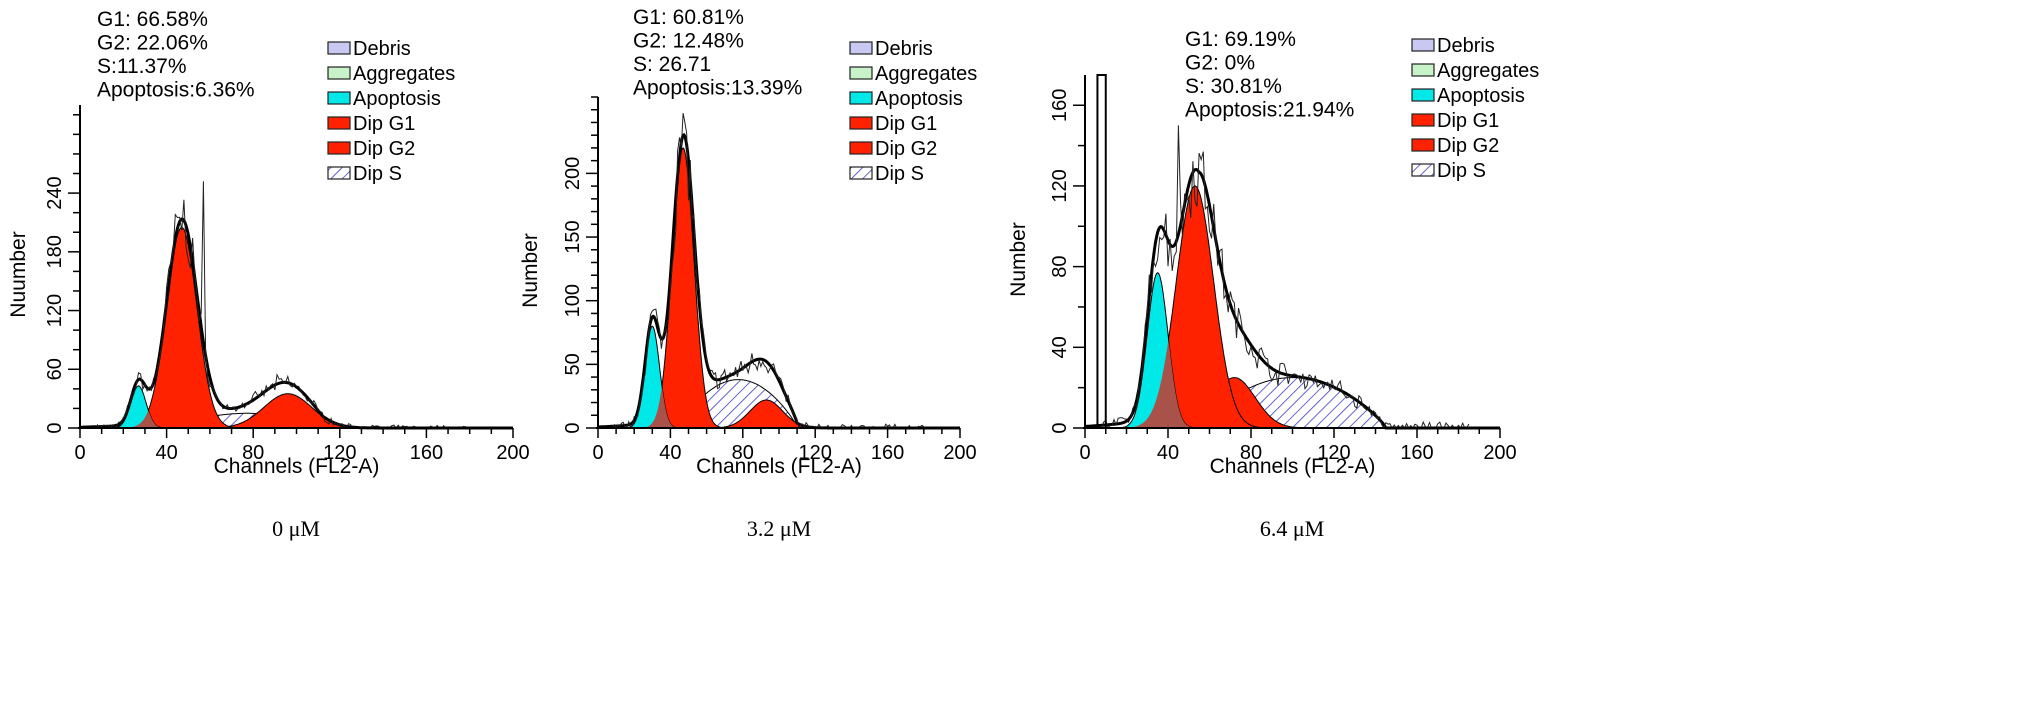 Image resolution: width=2023 pixels, height=711 pixels. Describe the element at coordinates (55, 369) in the screenshot. I see `y-tick-label: 60` at that location.